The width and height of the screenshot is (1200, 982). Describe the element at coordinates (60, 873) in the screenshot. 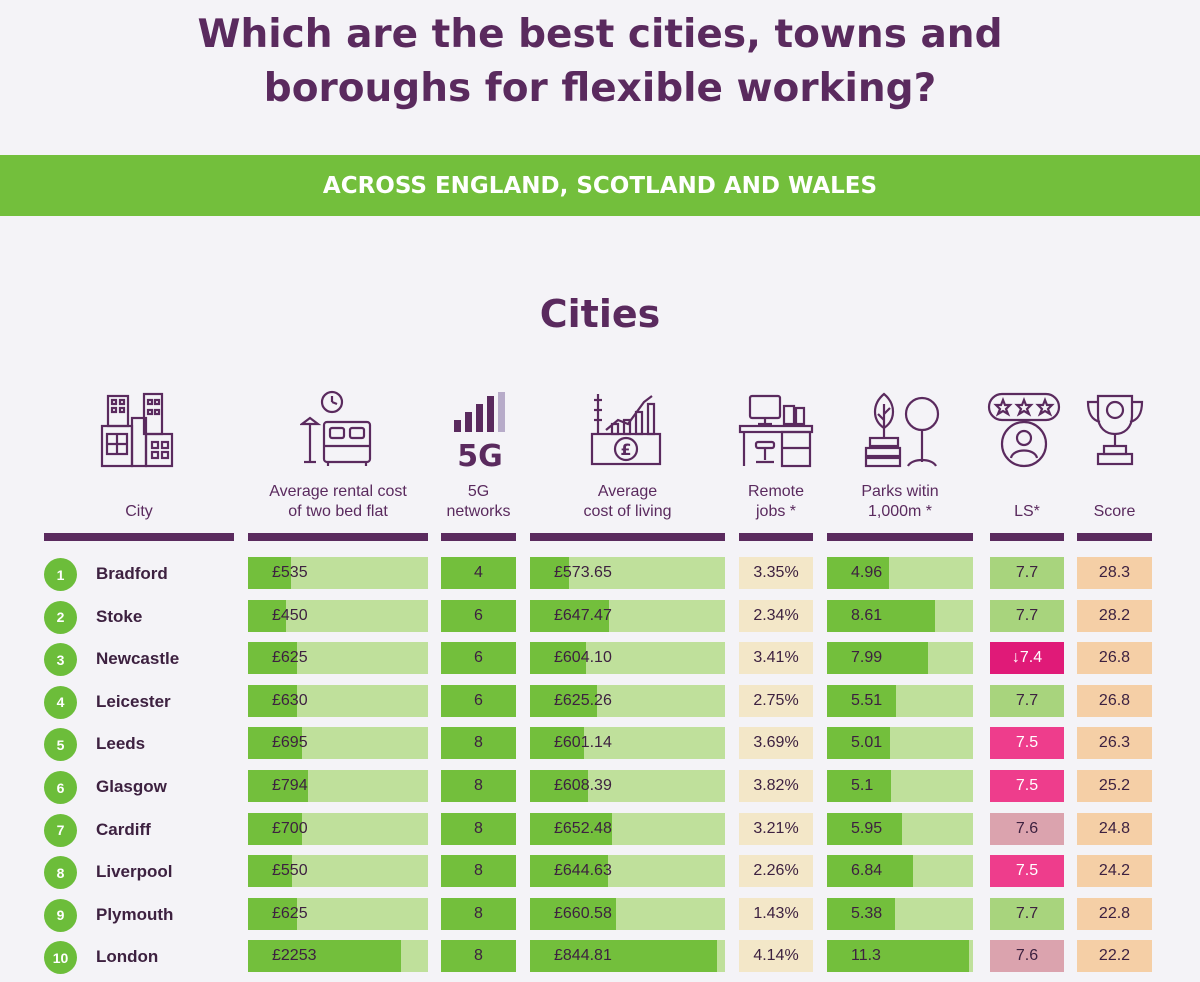

I see `rank-badge: 8` at that location.